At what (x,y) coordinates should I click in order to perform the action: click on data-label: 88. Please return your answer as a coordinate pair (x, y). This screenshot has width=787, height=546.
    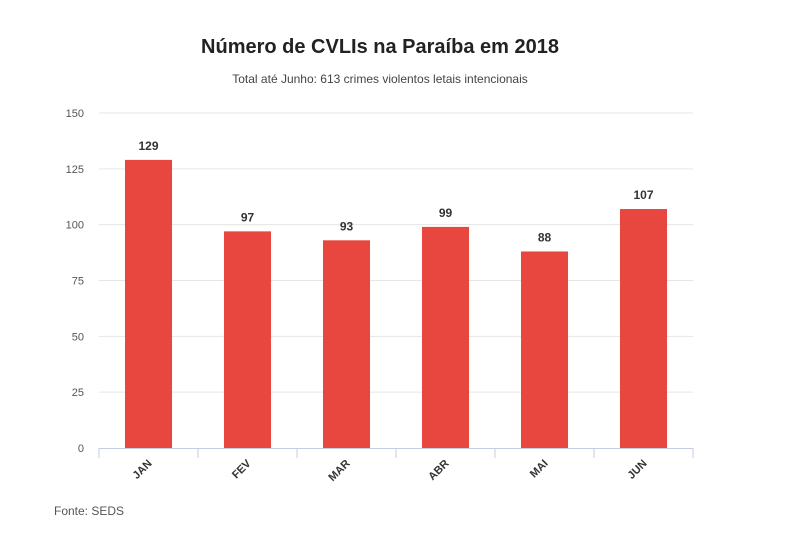
    Looking at the image, I should click on (545, 237).